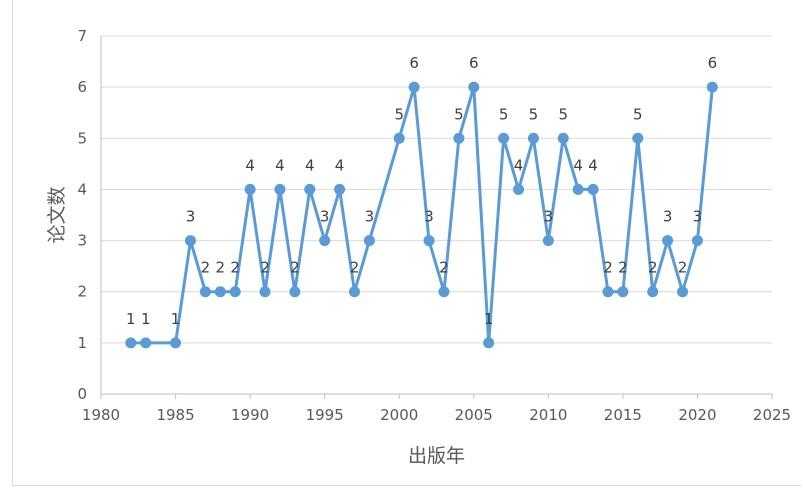 The width and height of the screenshot is (803, 488). I want to click on x-tick-label: 2020, so click(697, 415).